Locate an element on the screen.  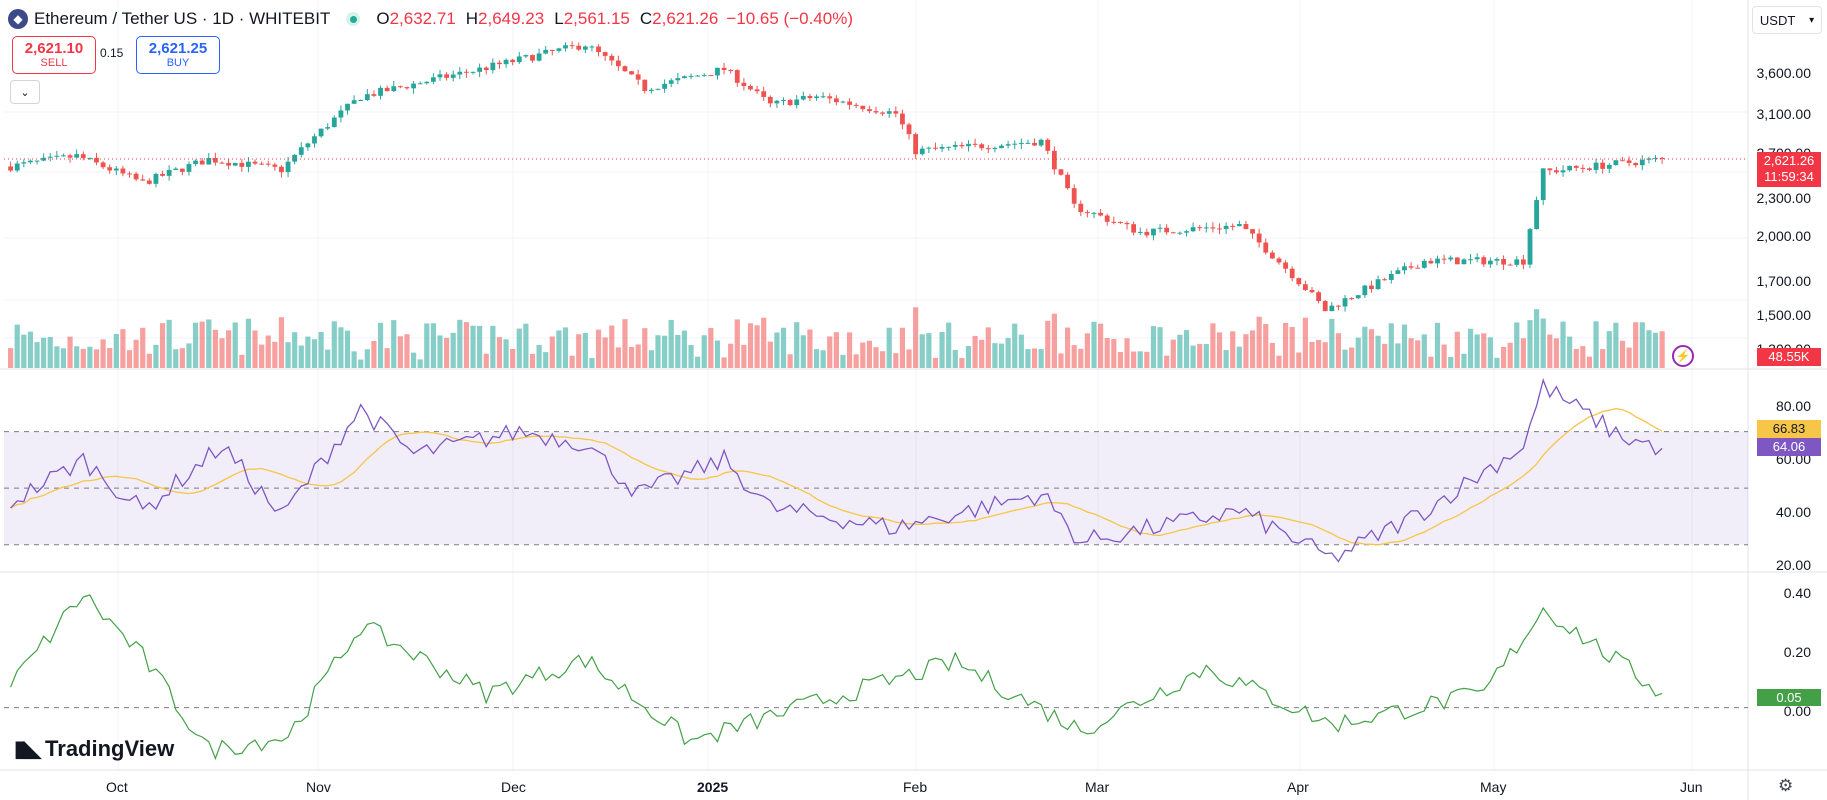
price-tick: 2,300.00 is located at coordinates (1784, 198).